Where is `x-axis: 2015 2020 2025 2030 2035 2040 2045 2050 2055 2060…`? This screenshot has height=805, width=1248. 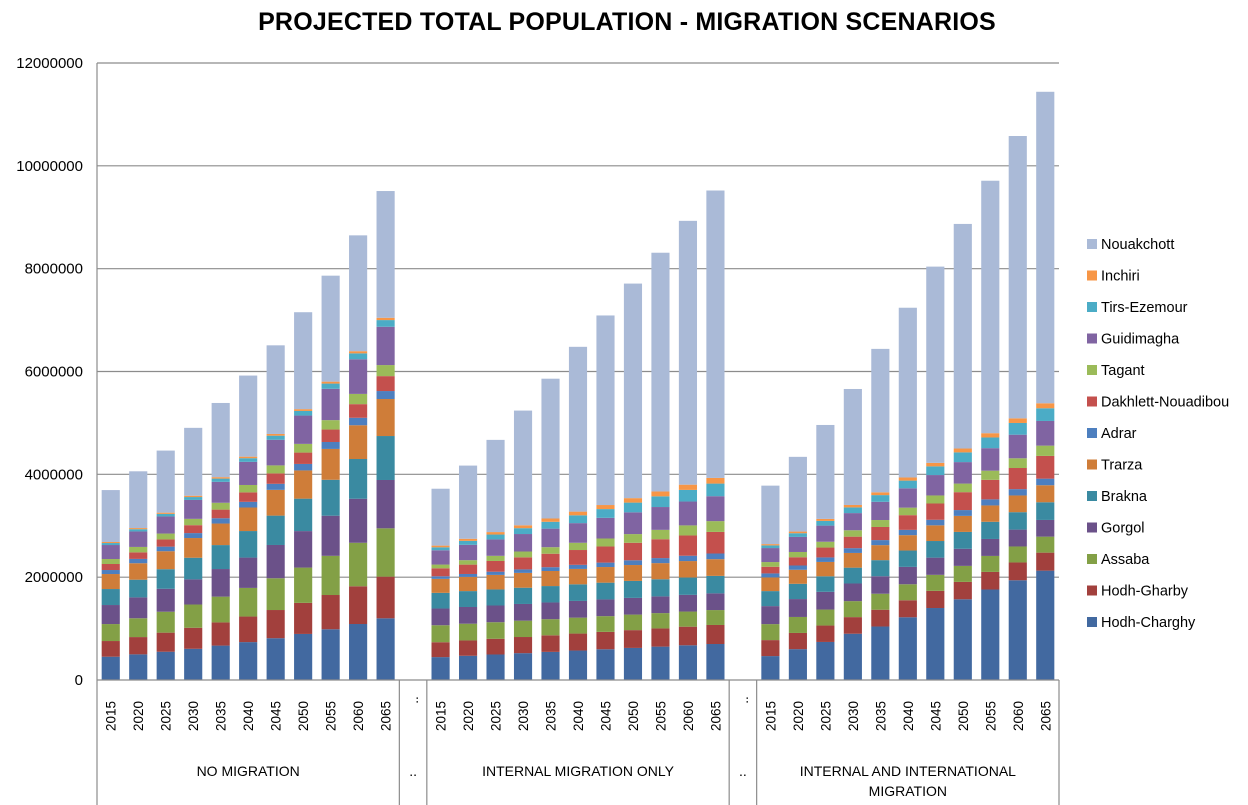 x-axis: 2015 2020 2025 2030 2035 2040 2045 2050 2055 2060… is located at coordinates (578, 742).